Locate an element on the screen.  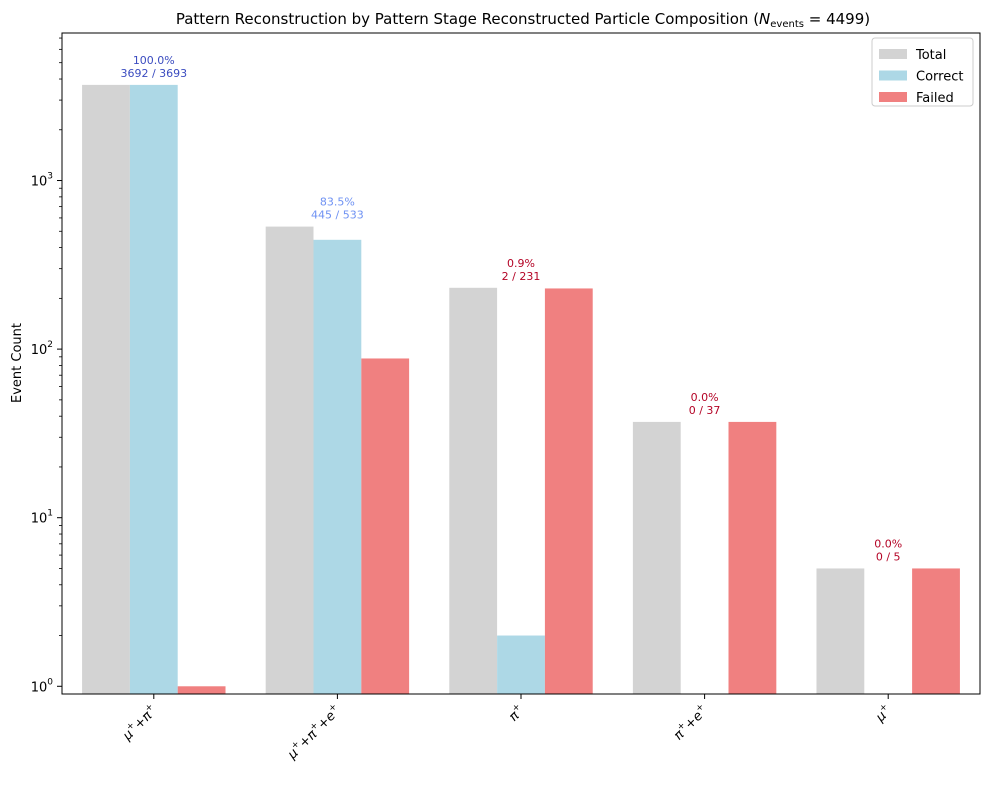
legend: Total Correct Failed is located at coordinates (922, 72).